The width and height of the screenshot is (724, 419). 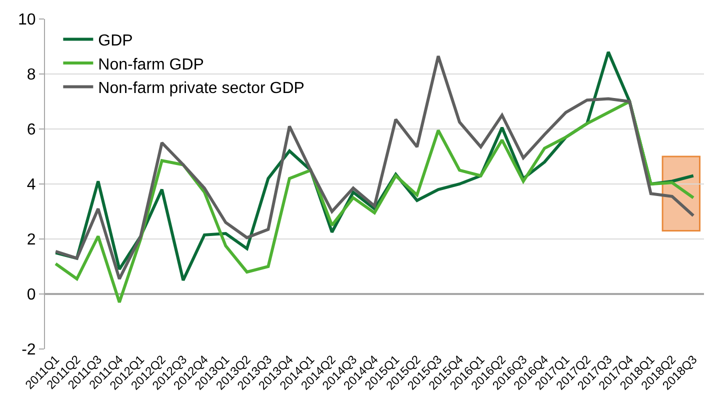 I want to click on y-tick-label: -2, so click(x=29, y=350).